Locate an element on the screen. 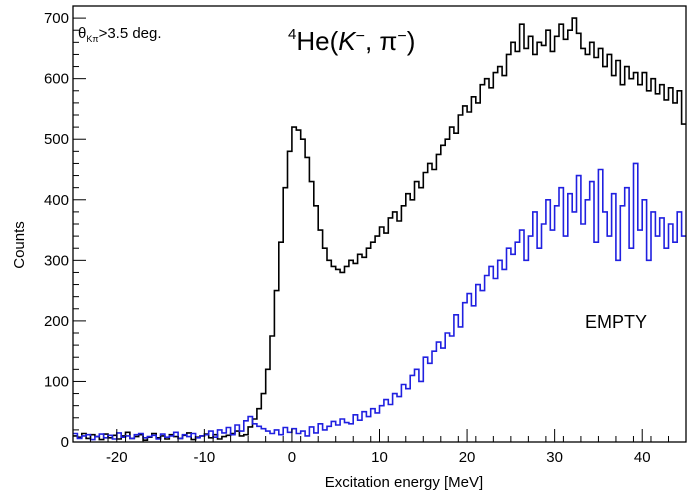 This screenshot has height=495, width=688. reaction-label: 4He(K−, π−) is located at coordinates (351, 41).